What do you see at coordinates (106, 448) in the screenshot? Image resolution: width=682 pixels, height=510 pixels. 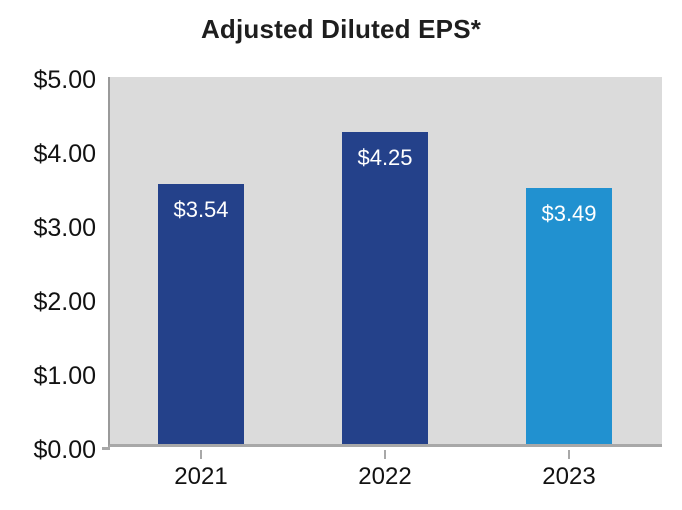 I see `x-axis-stub` at bounding box center [106, 448].